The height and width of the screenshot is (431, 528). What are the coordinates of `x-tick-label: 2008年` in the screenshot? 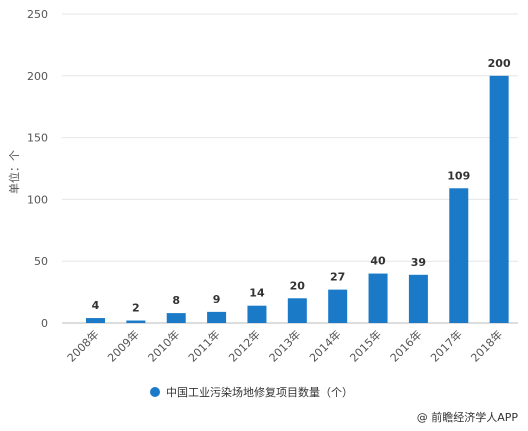 It's located at (82, 345).